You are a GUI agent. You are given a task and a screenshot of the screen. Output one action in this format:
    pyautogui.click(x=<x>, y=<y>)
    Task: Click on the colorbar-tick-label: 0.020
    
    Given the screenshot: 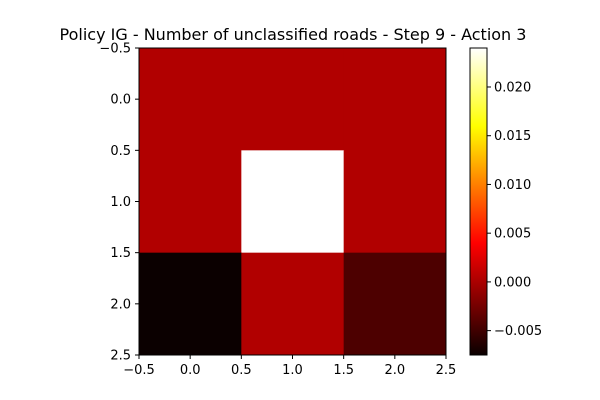 What is the action you would take?
    pyautogui.click(x=512, y=87)
    